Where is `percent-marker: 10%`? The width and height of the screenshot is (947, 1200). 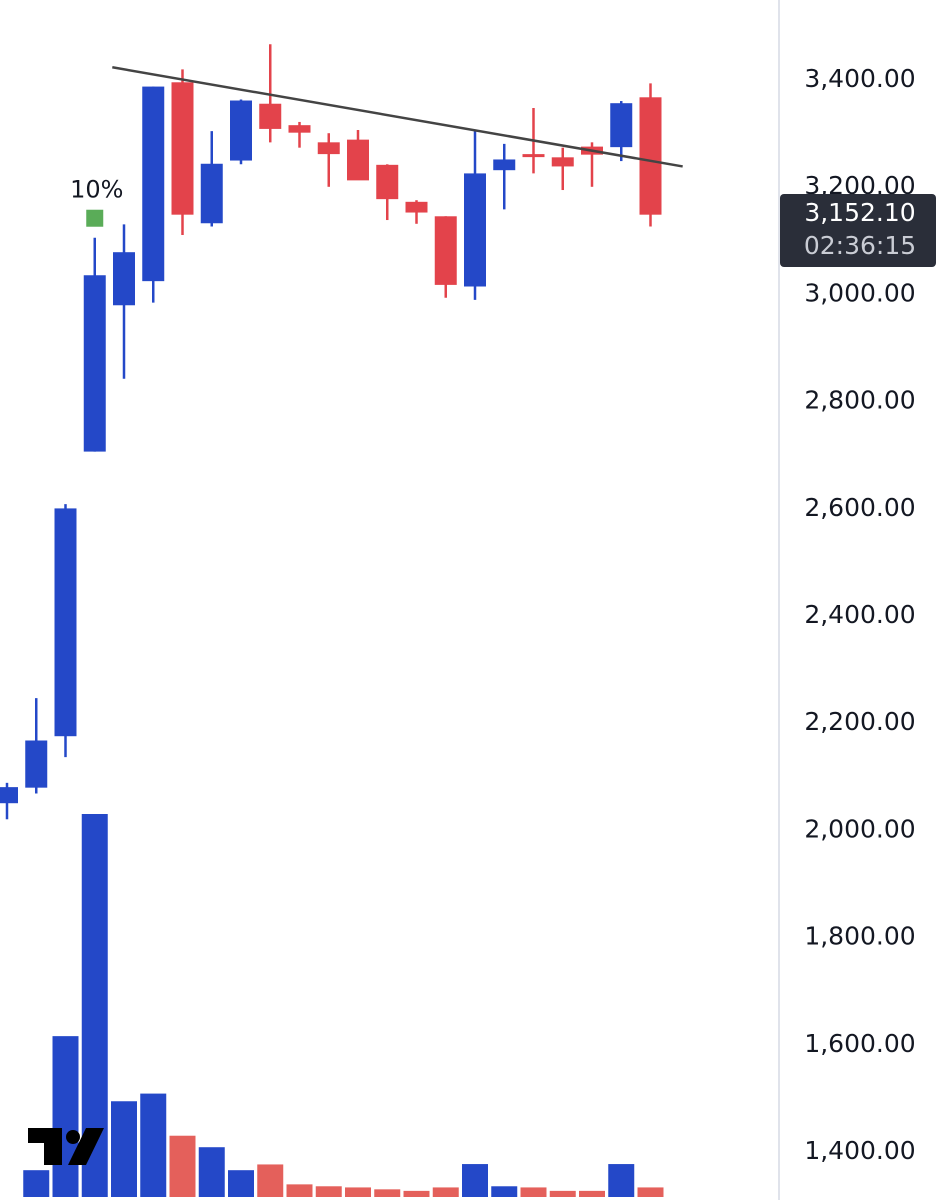 percent-marker: 10% is located at coordinates (96, 201).